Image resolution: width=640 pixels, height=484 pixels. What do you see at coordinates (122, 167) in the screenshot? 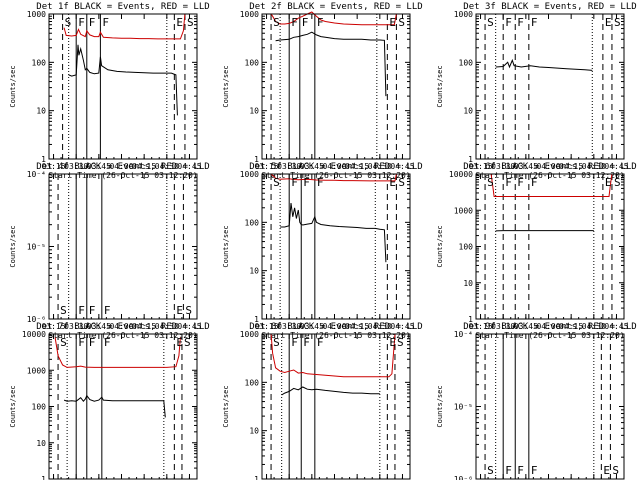
I see `panel-title: Det 4f BLACK = Events, RED = LLD` at bounding box center [122, 167].